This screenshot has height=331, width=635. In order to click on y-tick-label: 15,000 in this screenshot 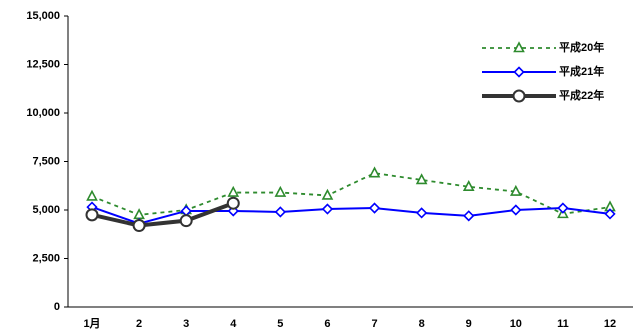, I will do `click(43, 16)`.